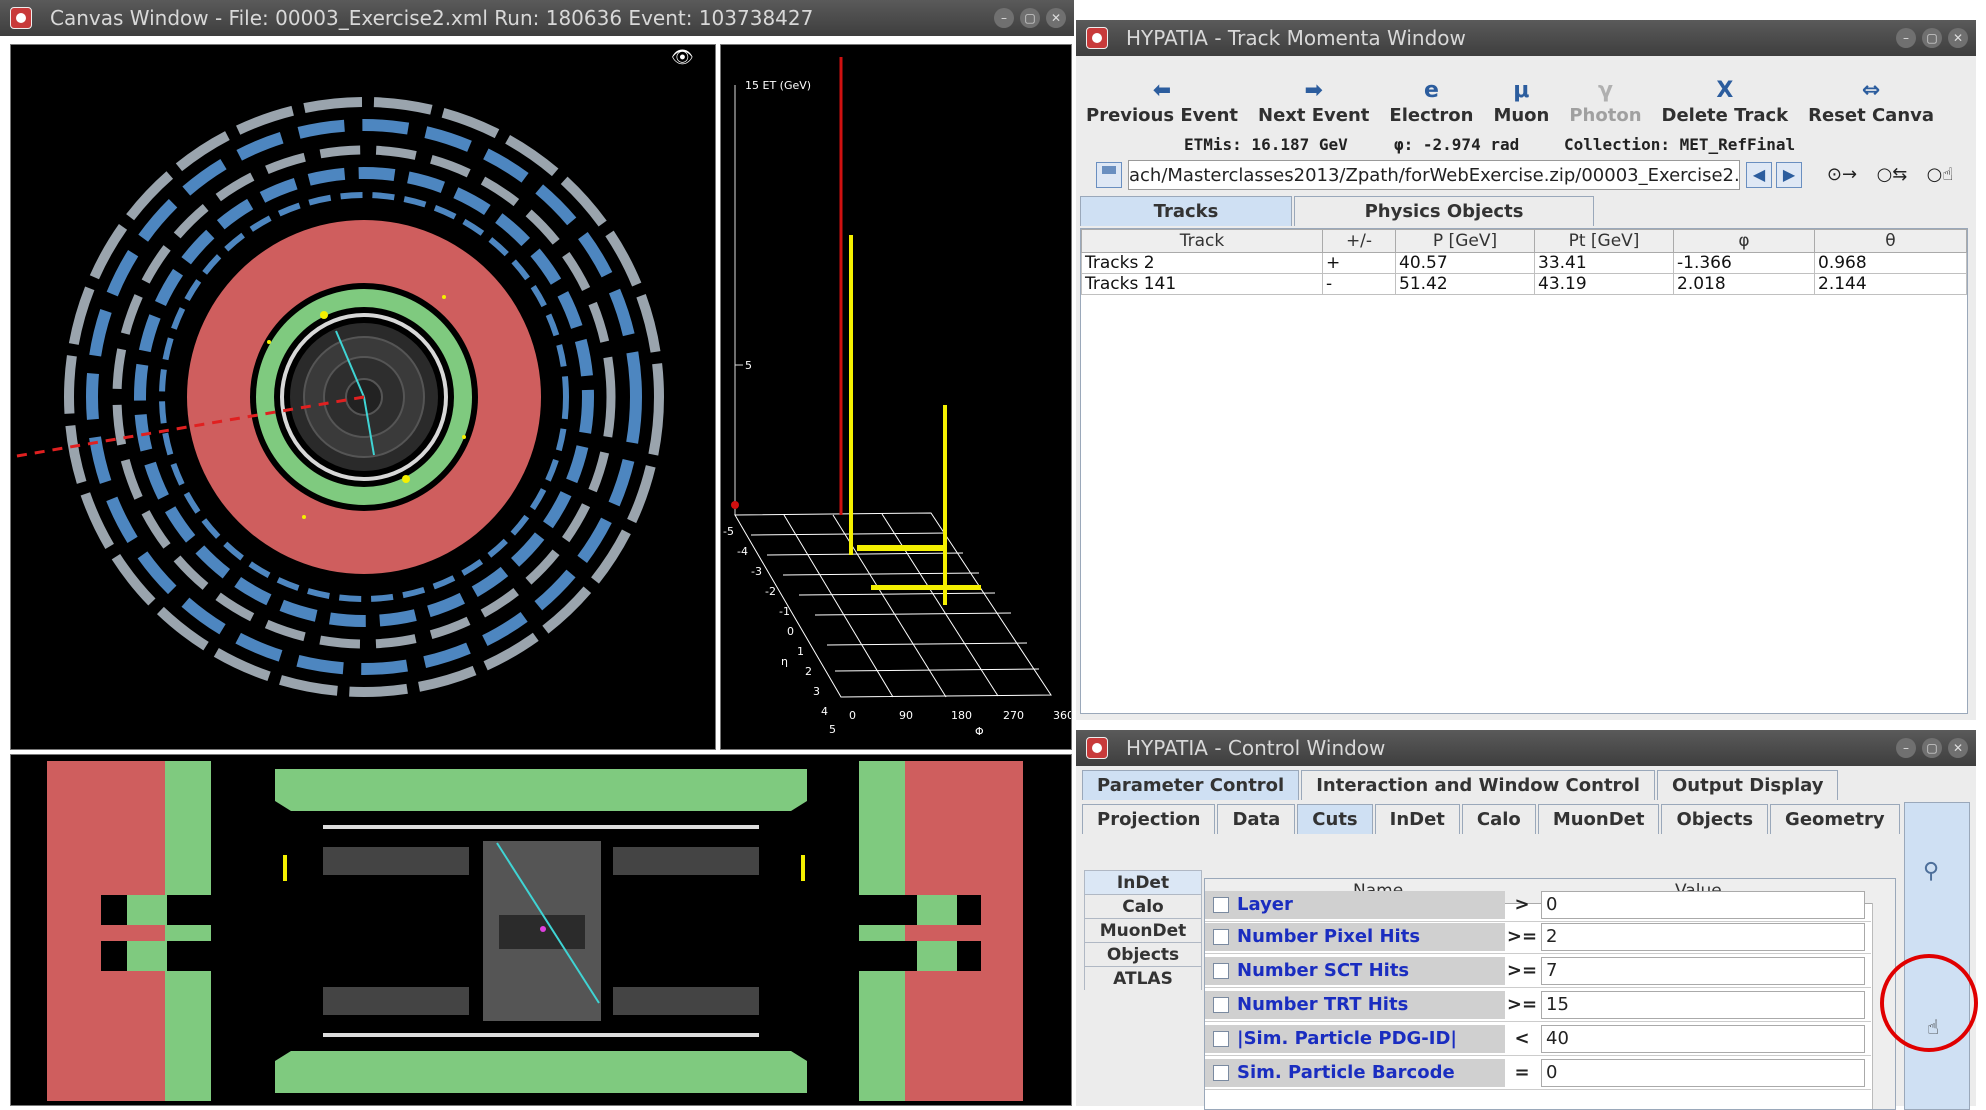 This screenshot has width=1986, height=1110. What do you see at coordinates (1604, 284) in the screenshot?
I see `table-cell: 43.19` at bounding box center [1604, 284].